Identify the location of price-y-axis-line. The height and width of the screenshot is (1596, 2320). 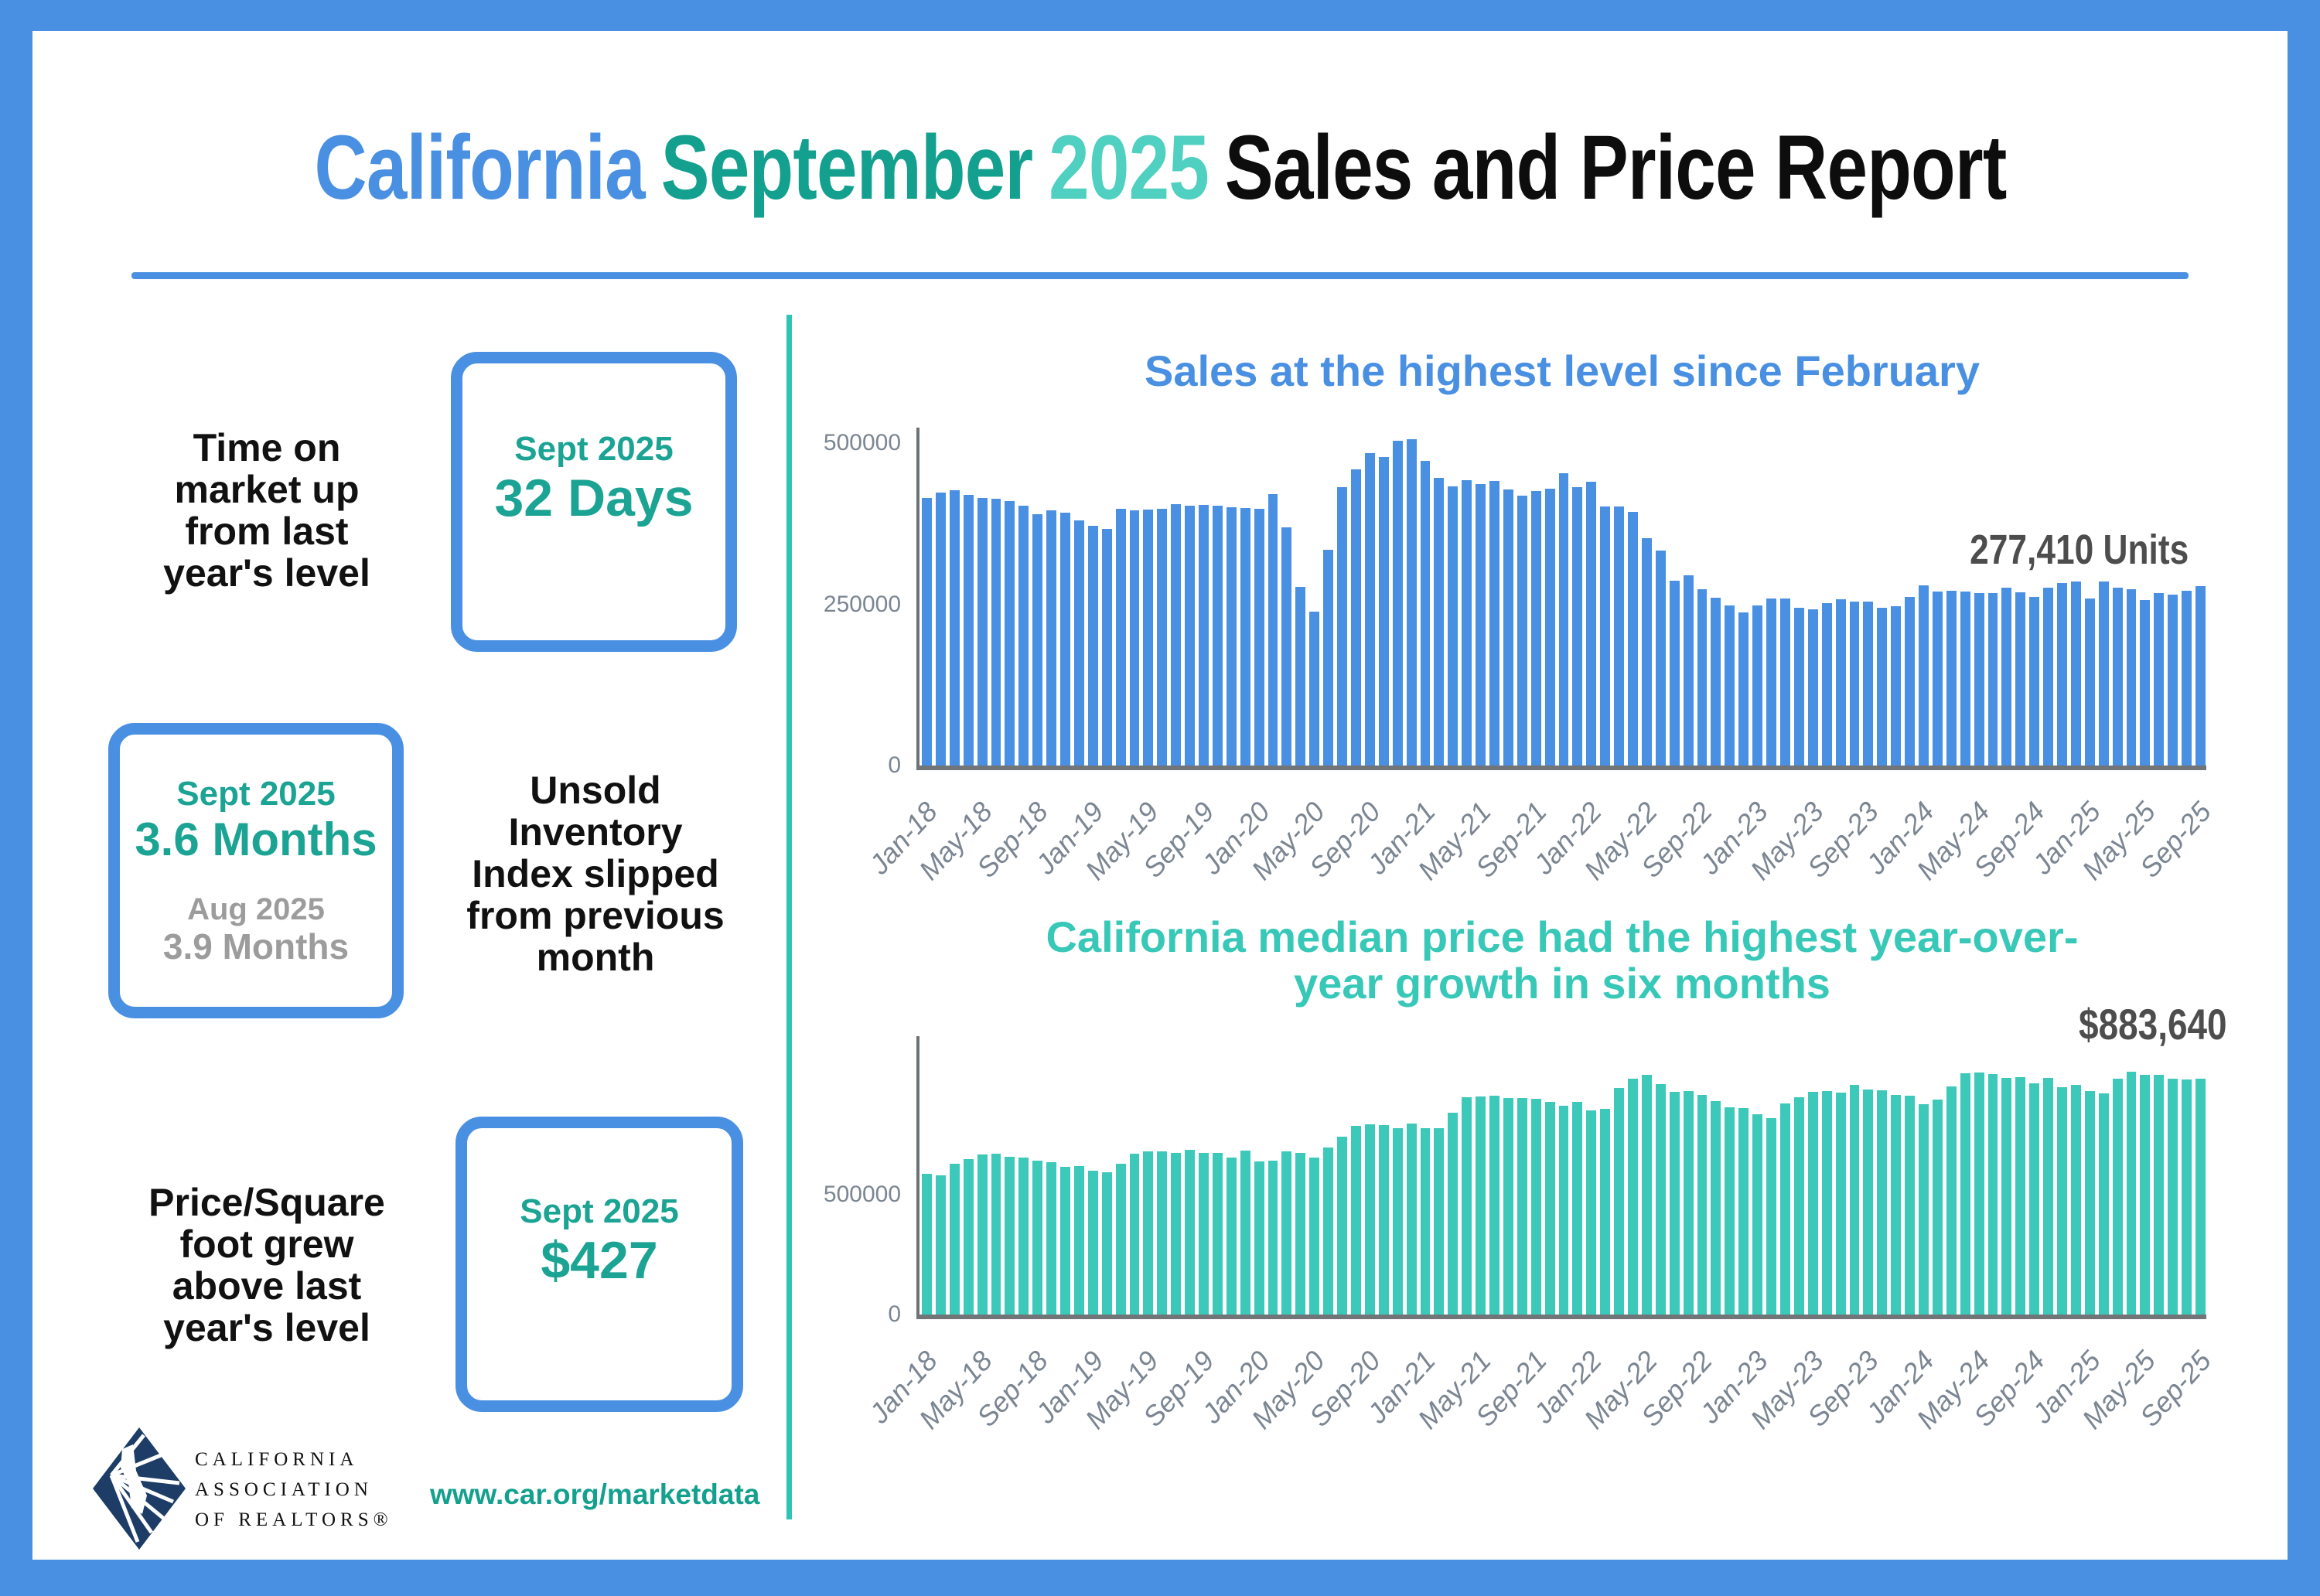
(917, 1177).